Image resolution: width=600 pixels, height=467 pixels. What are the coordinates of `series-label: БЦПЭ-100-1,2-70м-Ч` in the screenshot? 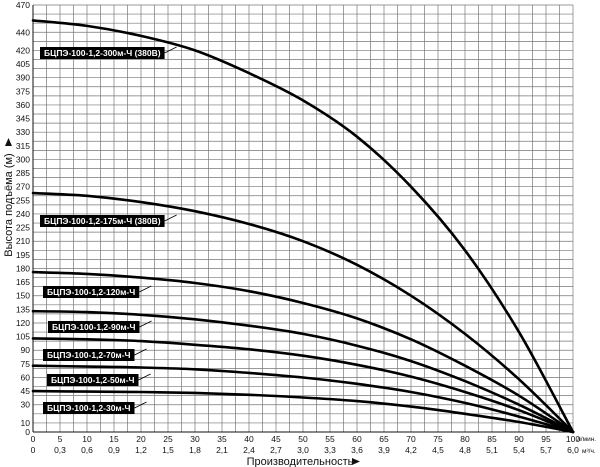 It's located at (95, 354).